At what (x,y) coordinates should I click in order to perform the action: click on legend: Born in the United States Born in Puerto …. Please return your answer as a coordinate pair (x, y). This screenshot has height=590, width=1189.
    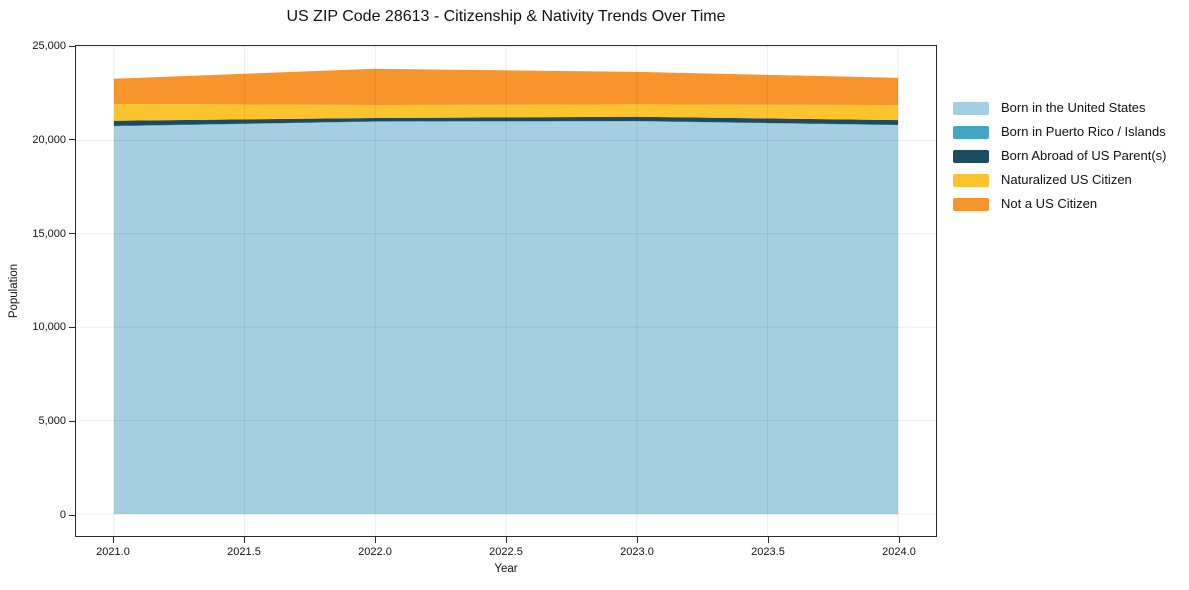
    Looking at the image, I should click on (1059, 156).